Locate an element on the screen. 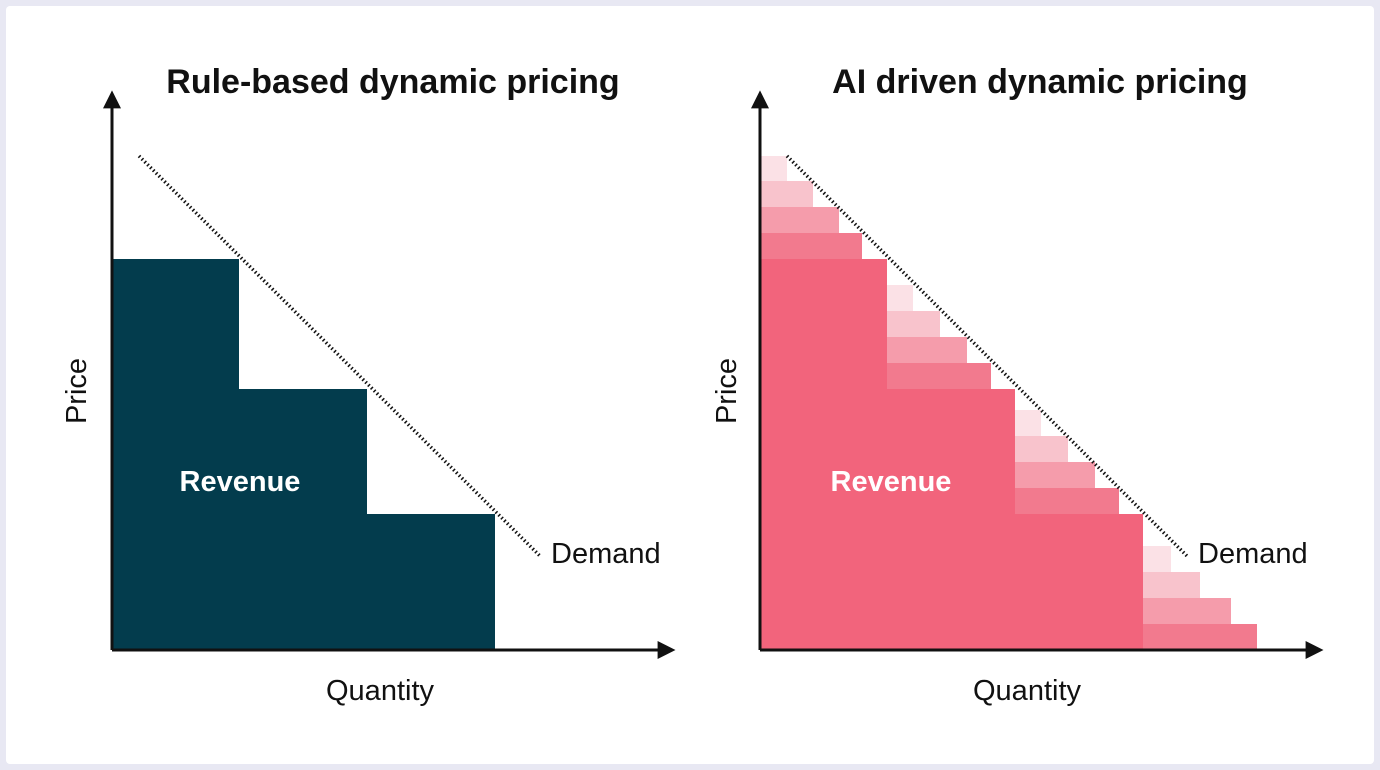  rule-based-y-axis-label: Price is located at coordinates (77, 391).